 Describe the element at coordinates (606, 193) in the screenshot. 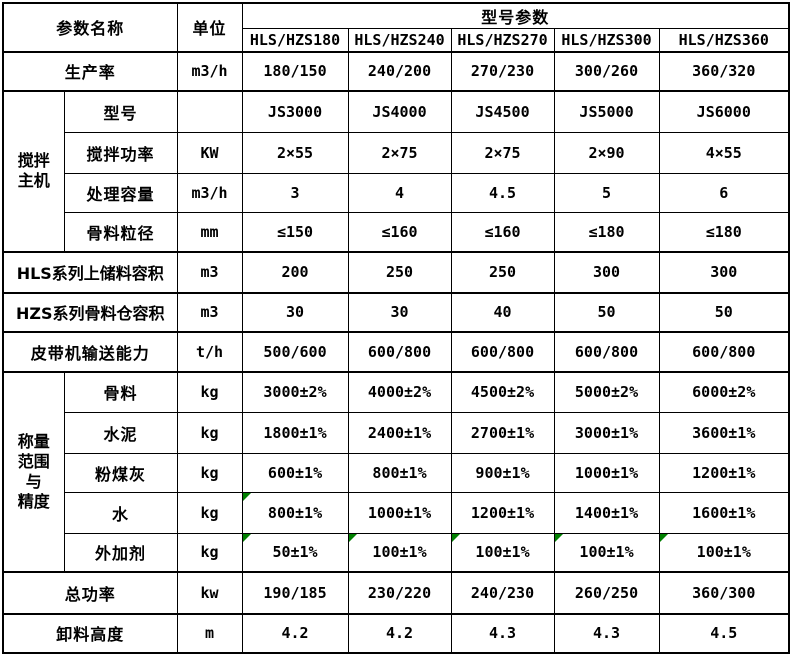

I see `cell-value: 5` at that location.